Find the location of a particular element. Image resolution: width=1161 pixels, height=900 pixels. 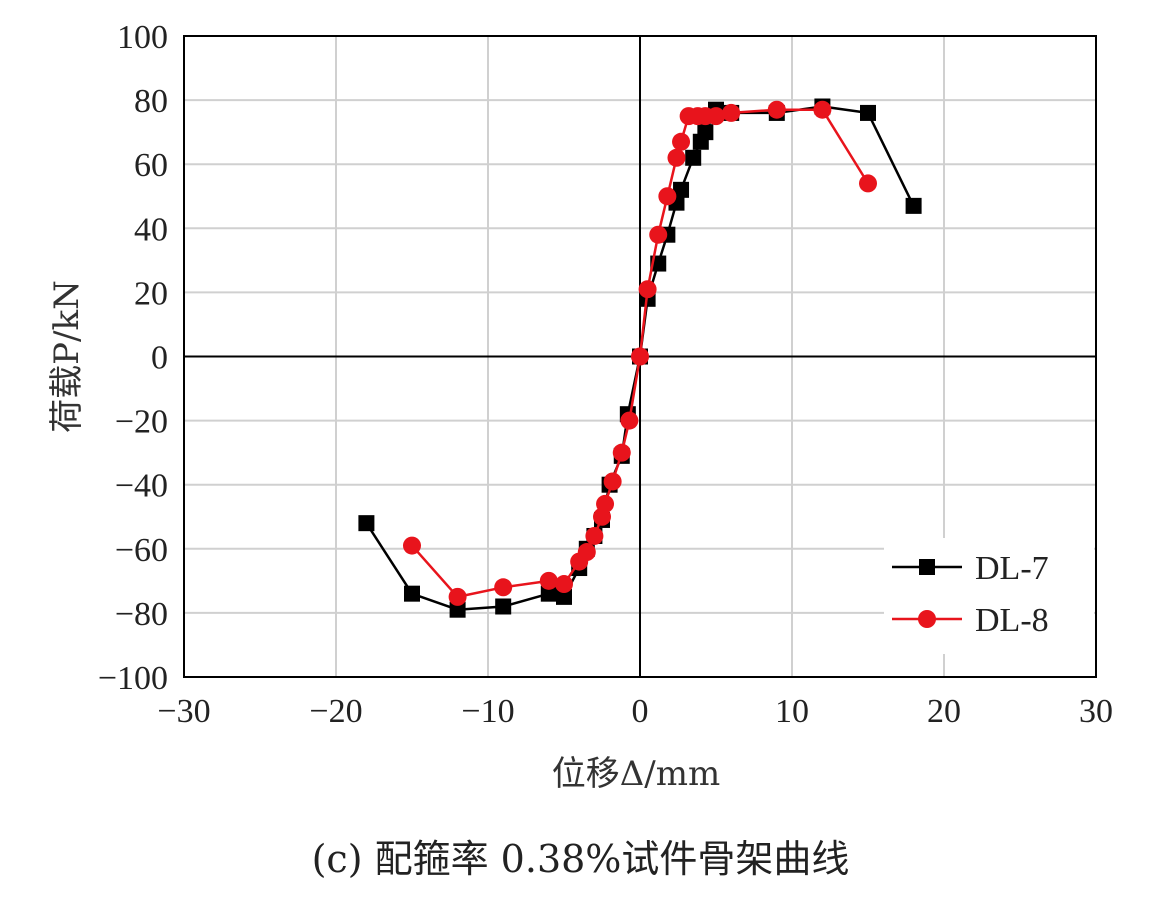

legend-item: DL-7 is located at coordinates (970, 568).